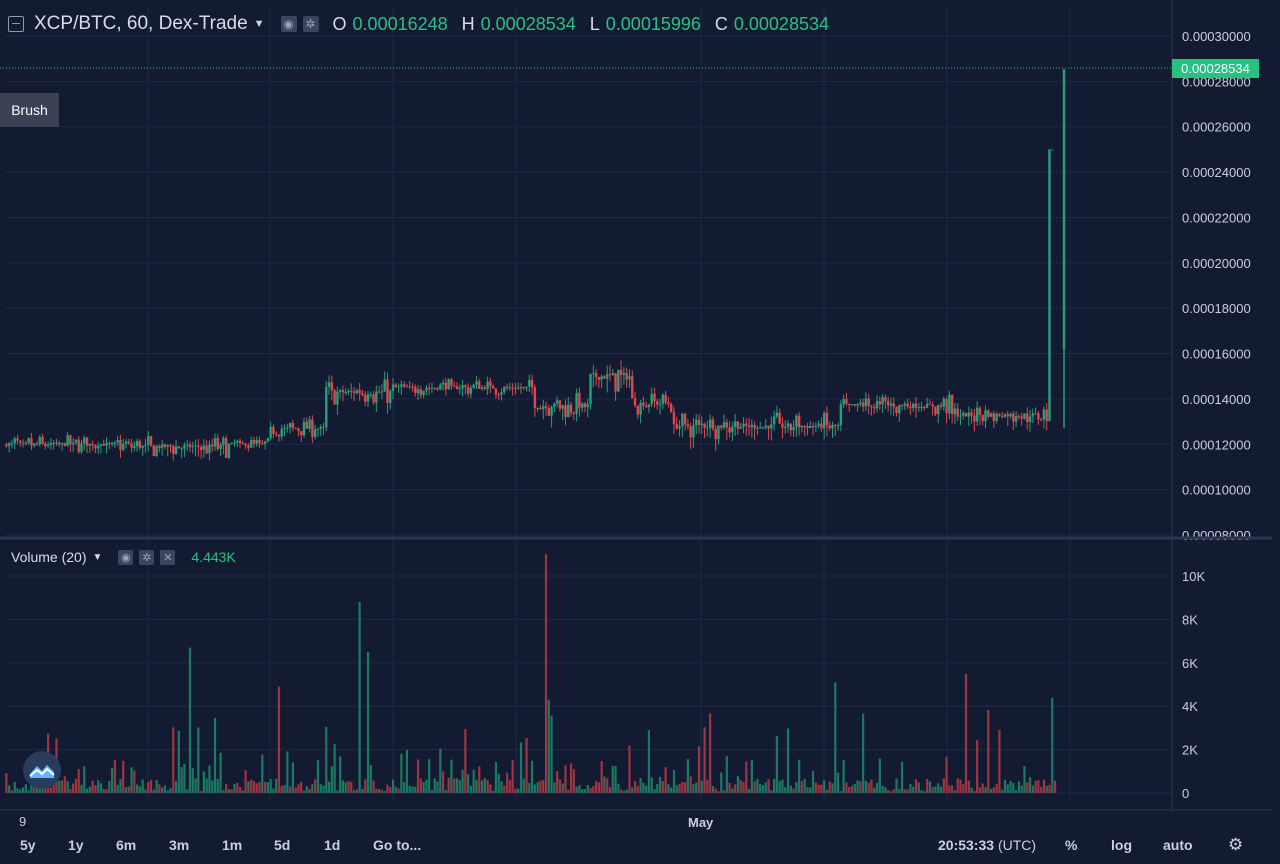 Image resolution: width=1280 pixels, height=864 pixels. Describe the element at coordinates (28, 845) in the screenshot. I see `range-button-5y: 5y` at that location.